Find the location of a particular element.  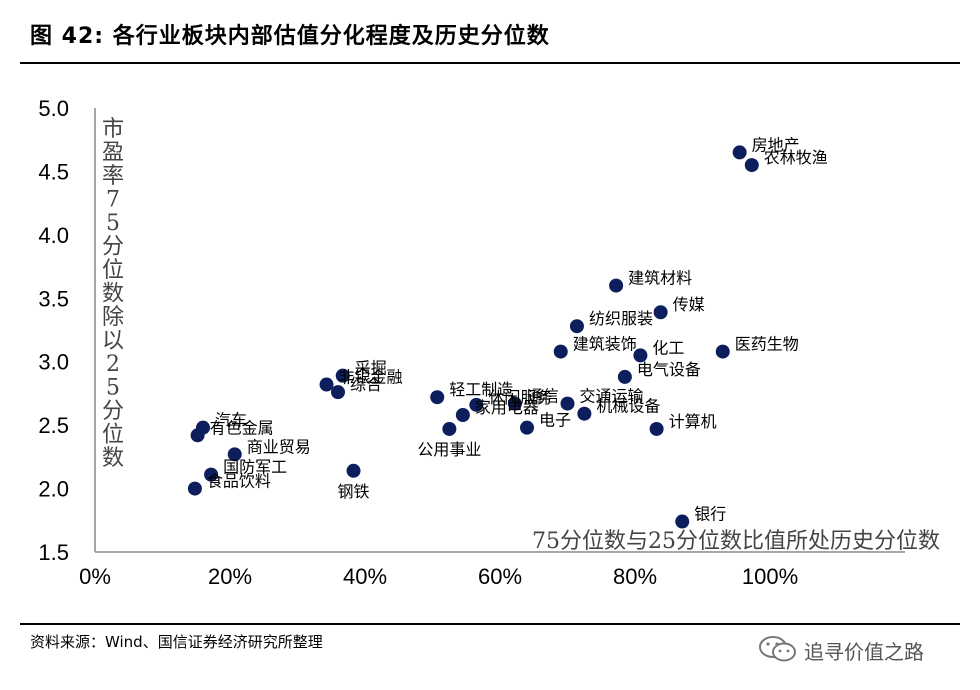

x-tick-label: 80% is located at coordinates (635, 576).